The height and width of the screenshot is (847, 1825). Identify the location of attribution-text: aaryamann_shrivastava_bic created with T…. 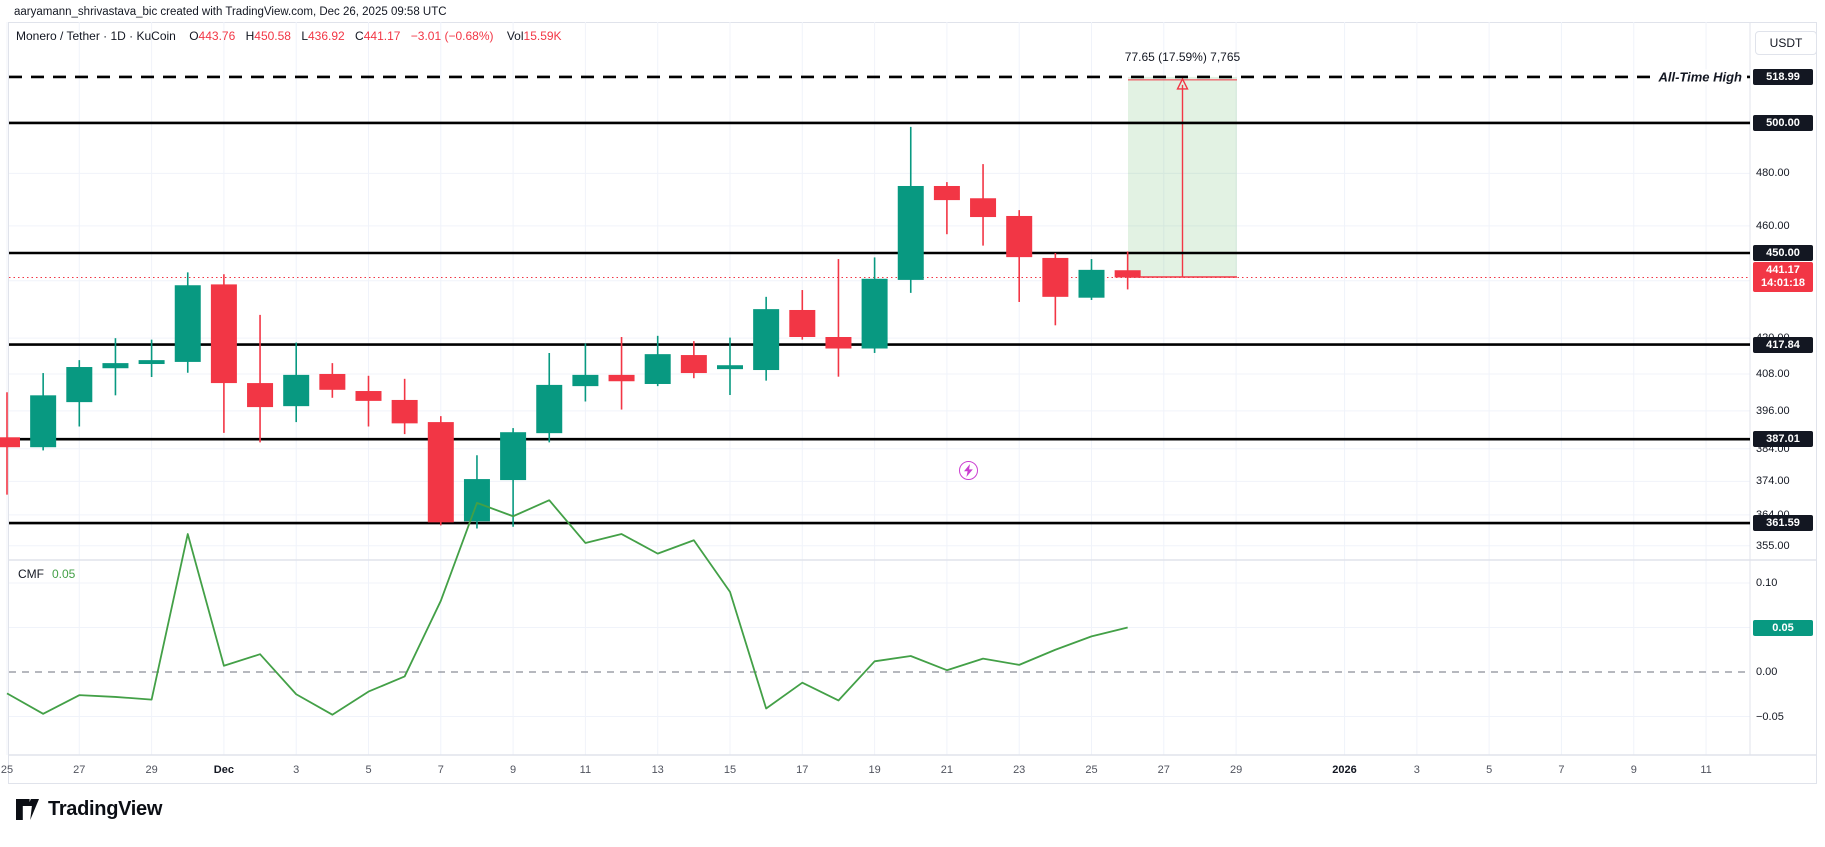
(230, 12).